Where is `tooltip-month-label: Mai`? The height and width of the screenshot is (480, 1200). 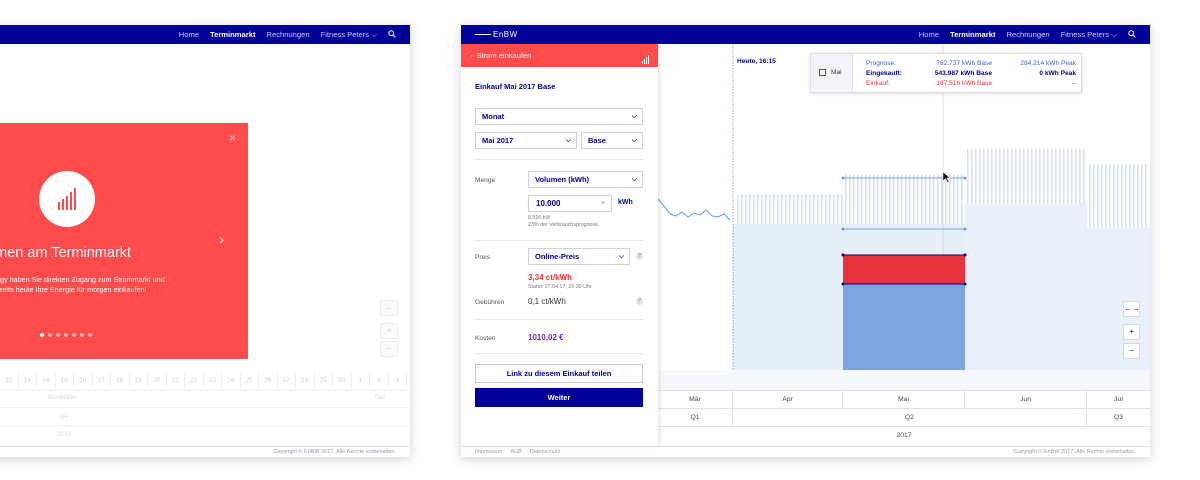
tooltip-month-label: Mai is located at coordinates (836, 72).